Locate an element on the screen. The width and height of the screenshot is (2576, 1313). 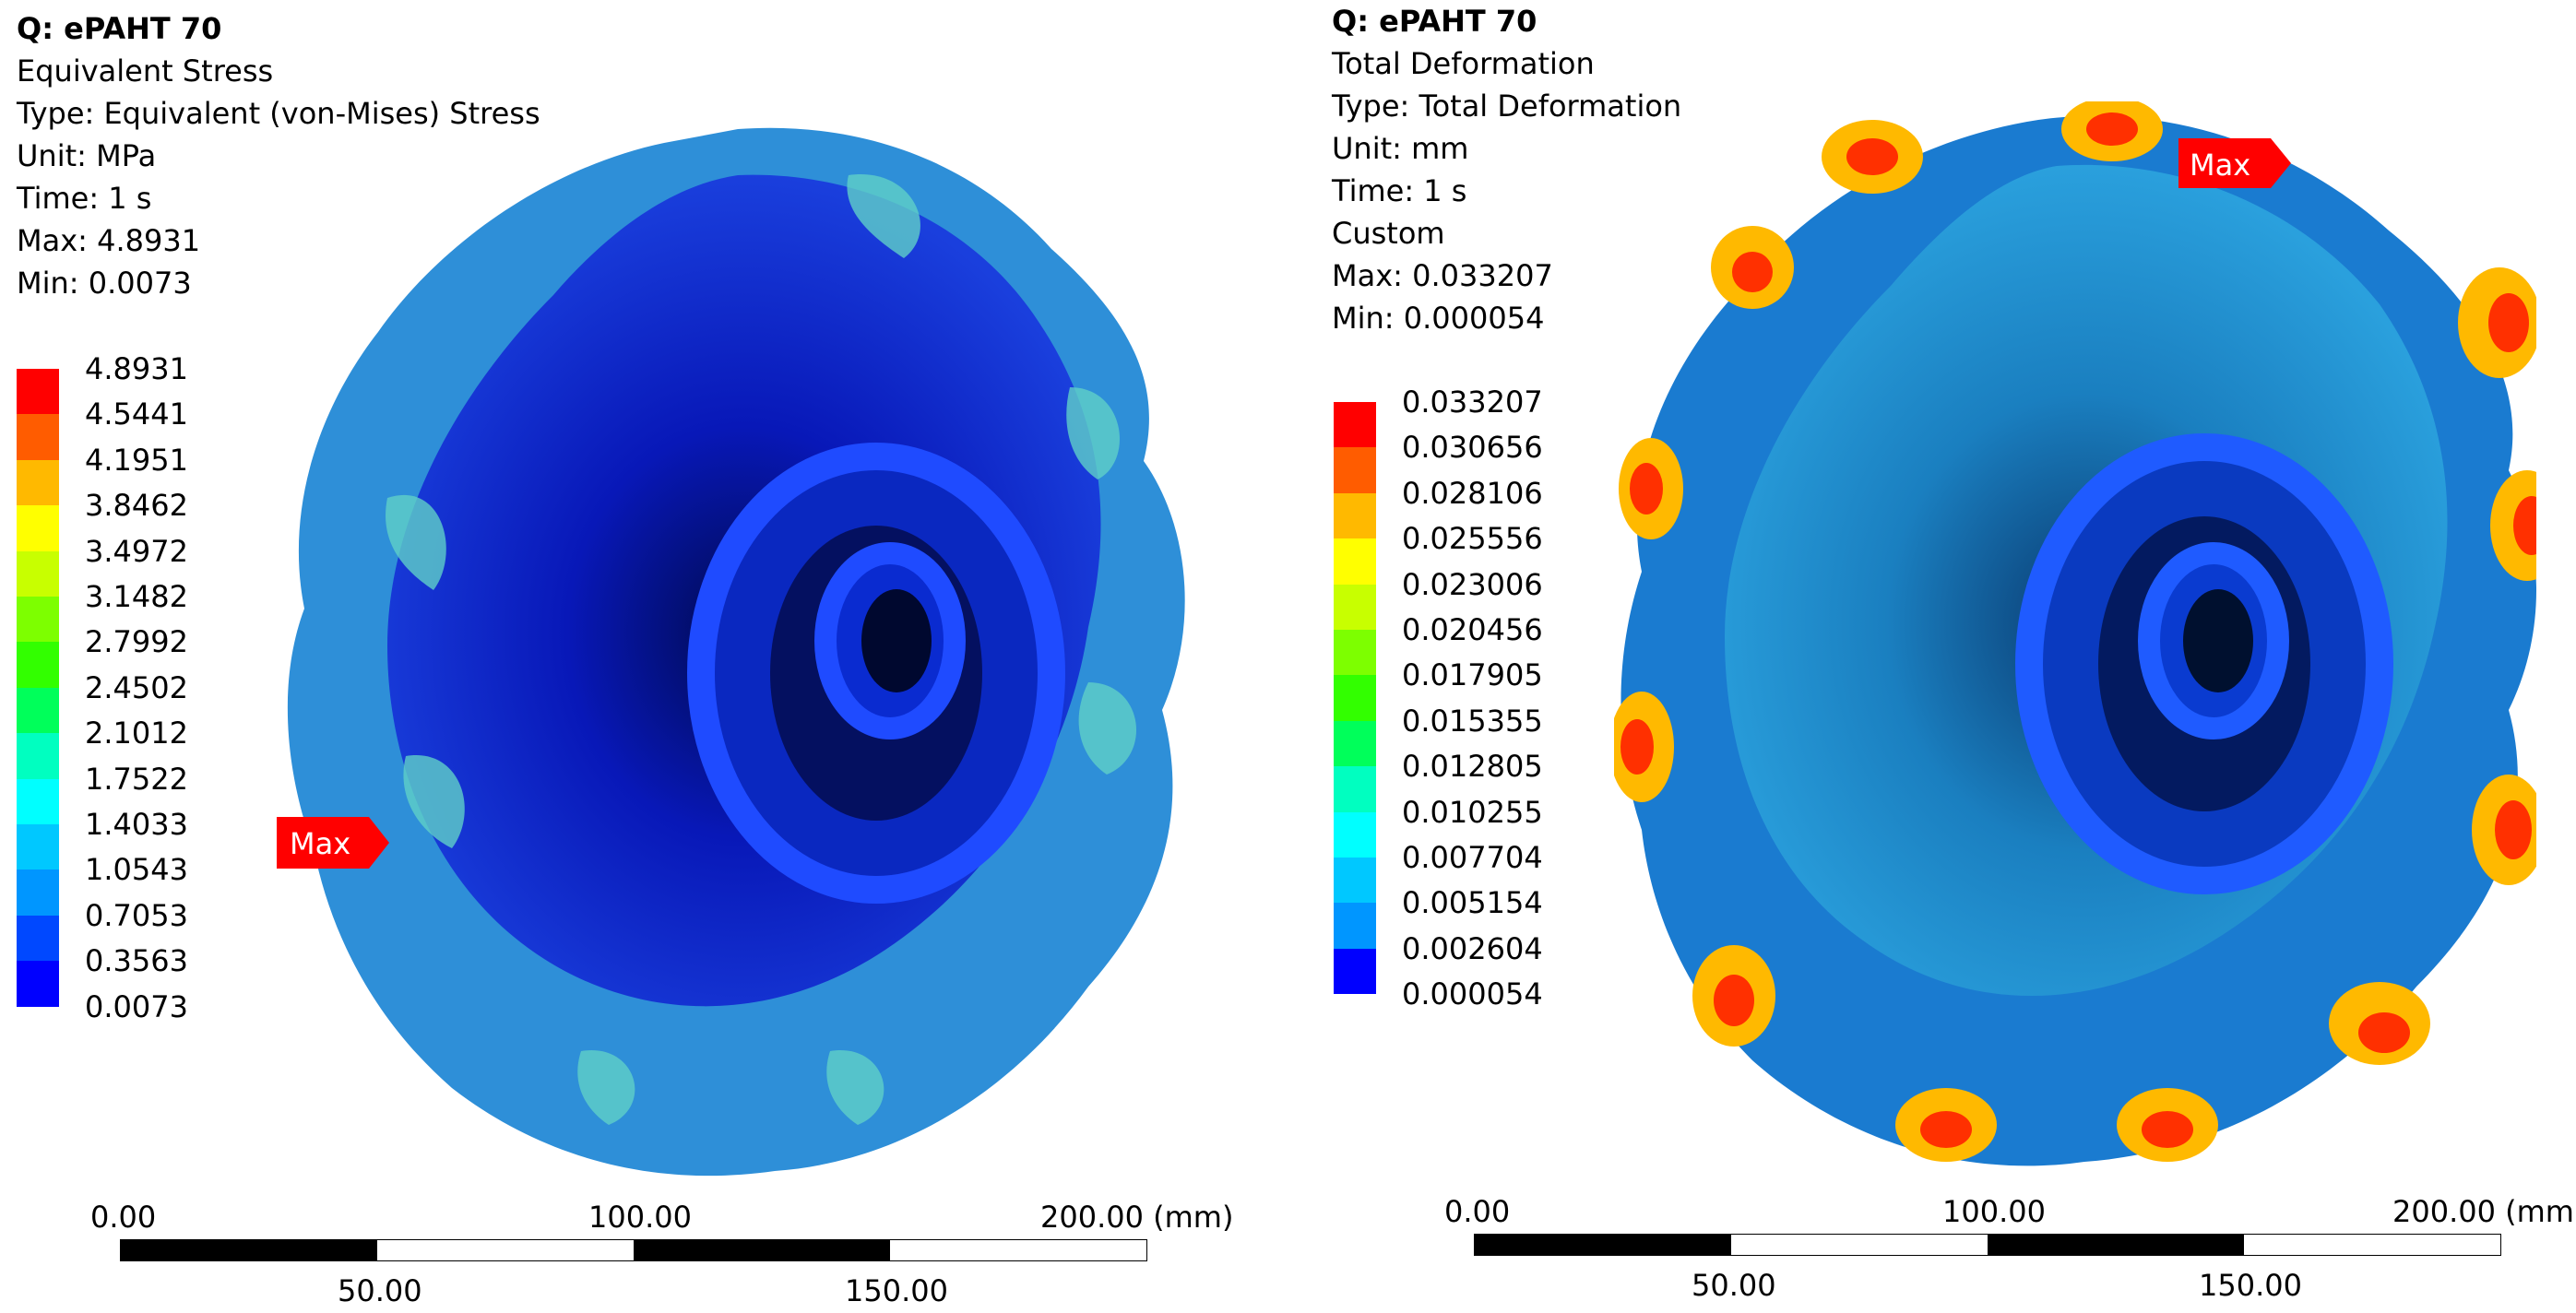
legend-label: 4.8931 is located at coordinates (136, 368).